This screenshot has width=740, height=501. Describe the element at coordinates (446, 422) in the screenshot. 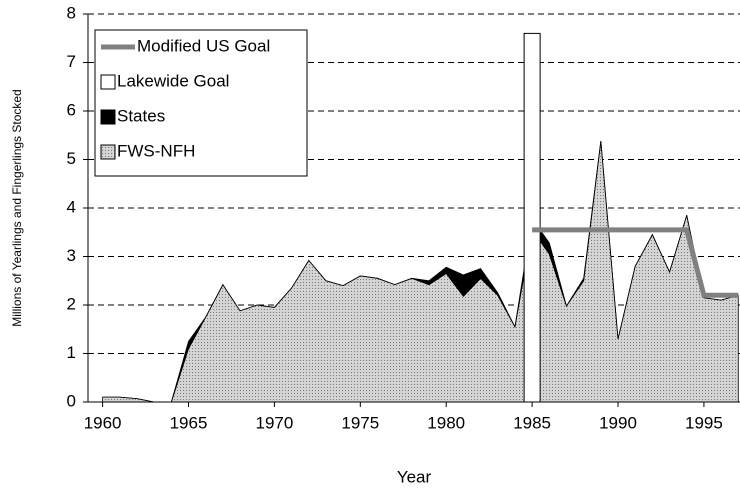

I see `x-tick-label: 1980` at that location.